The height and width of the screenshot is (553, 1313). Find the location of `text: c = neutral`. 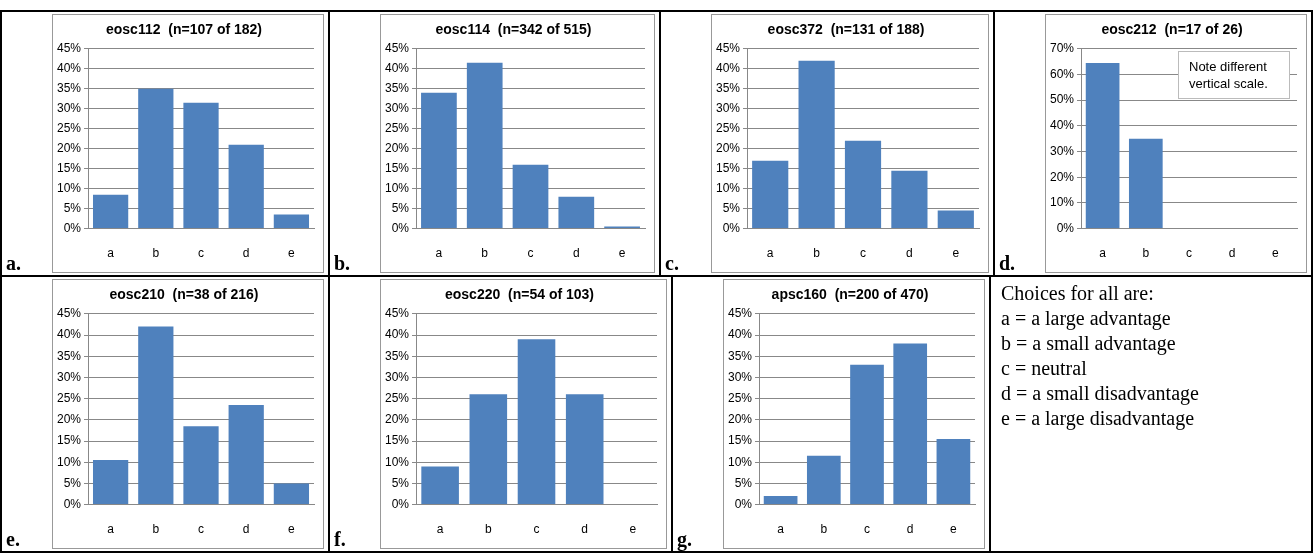

text: c = neutral is located at coordinates (1044, 368).